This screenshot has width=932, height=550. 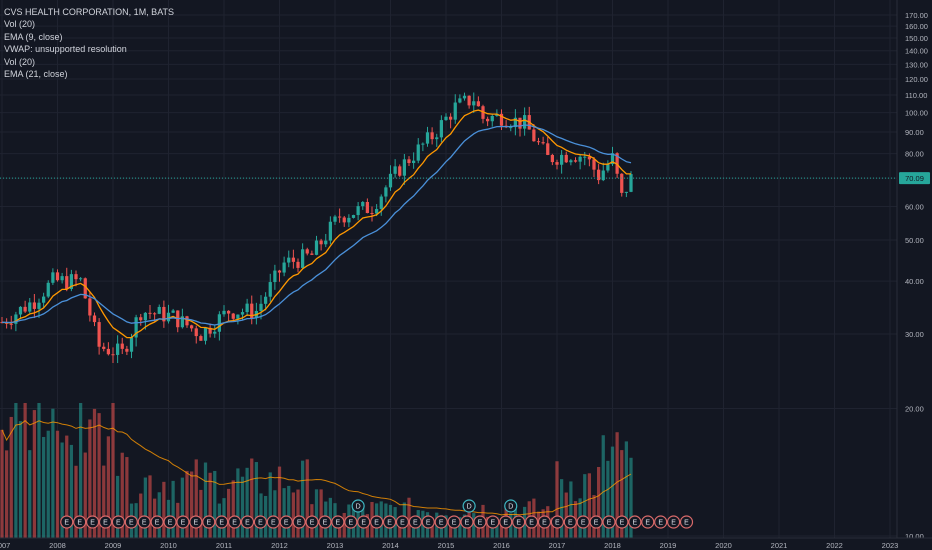 What do you see at coordinates (65, 49) in the screenshot?
I see `legend-vwap: VWAP: unsupported resolution` at bounding box center [65, 49].